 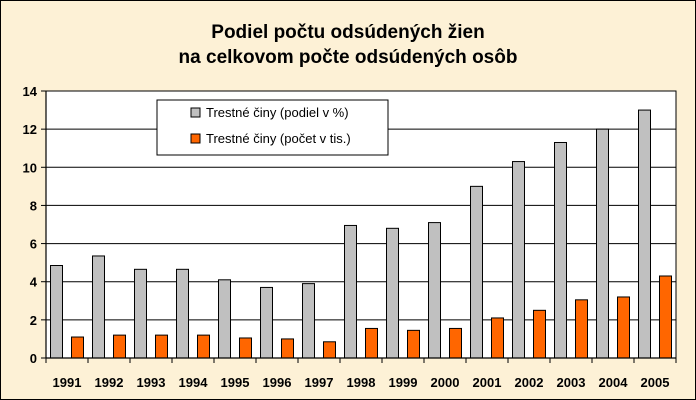 I want to click on x-tick-label: 2002, so click(x=529, y=382).